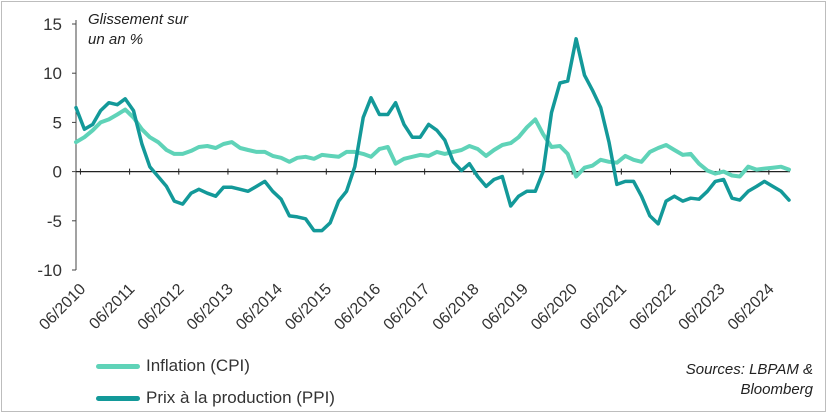 This screenshot has height=415, width=829. What do you see at coordinates (652, 307) in the screenshot?
I see `x-tick-label: 06/2022` at bounding box center [652, 307].